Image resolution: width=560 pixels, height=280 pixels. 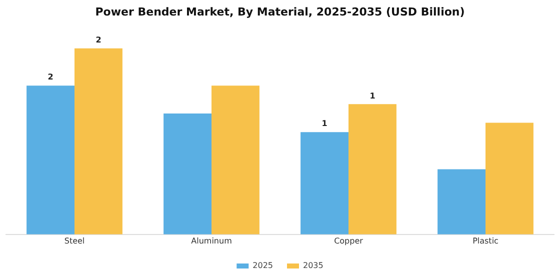 What do you see at coordinates (262, 265) in the screenshot?
I see `legend-label: 2025` at bounding box center [262, 265].